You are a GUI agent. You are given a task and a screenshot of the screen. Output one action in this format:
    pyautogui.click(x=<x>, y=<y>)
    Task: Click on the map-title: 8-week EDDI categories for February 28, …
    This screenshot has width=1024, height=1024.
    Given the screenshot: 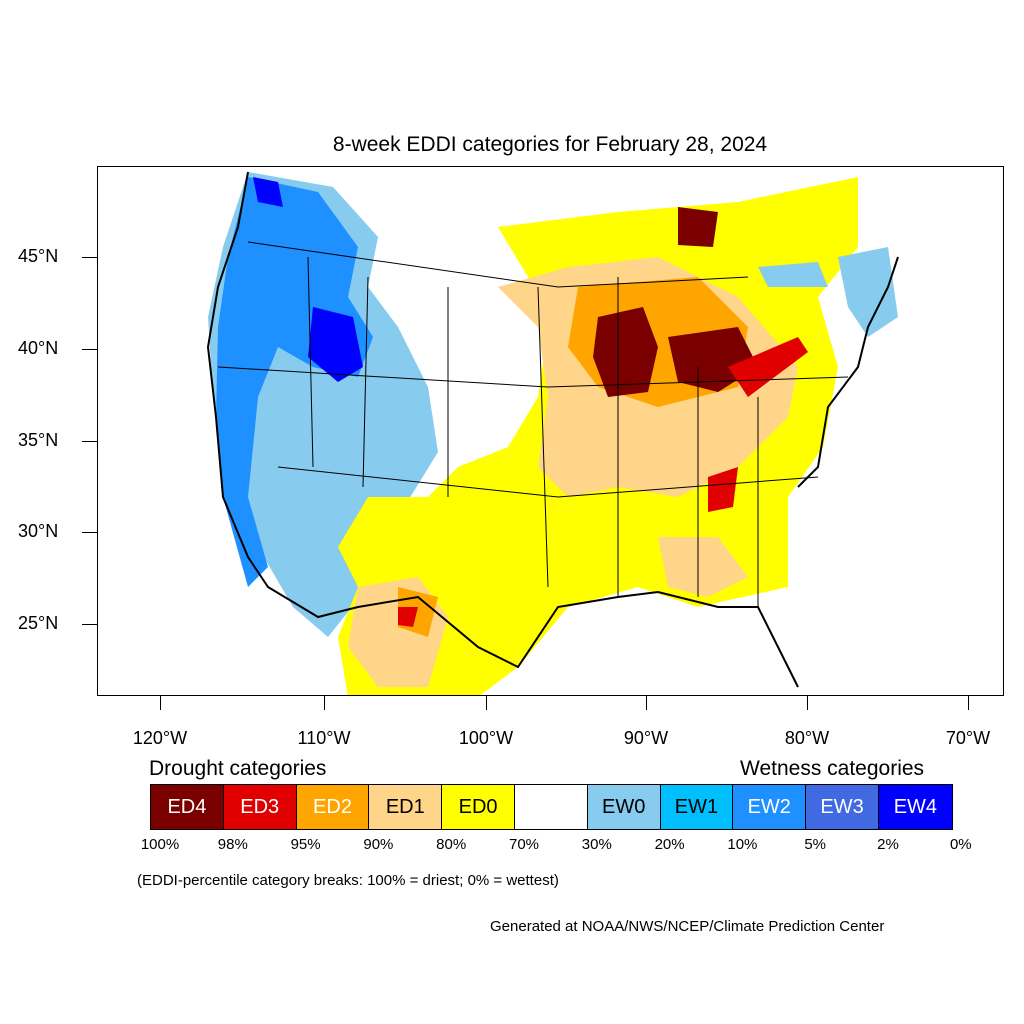 What is the action you would take?
    pyautogui.click(x=550, y=144)
    